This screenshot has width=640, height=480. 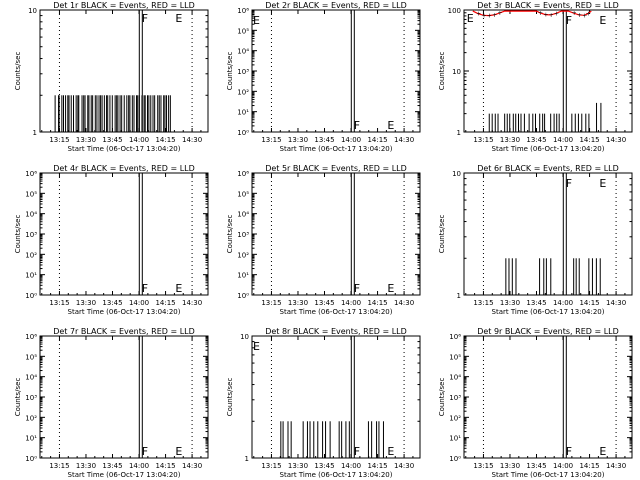 What do you see at coordinates (31, 276) in the screenshot?
I see `chart-4-y-tick-label: 10¹` at bounding box center [31, 276].